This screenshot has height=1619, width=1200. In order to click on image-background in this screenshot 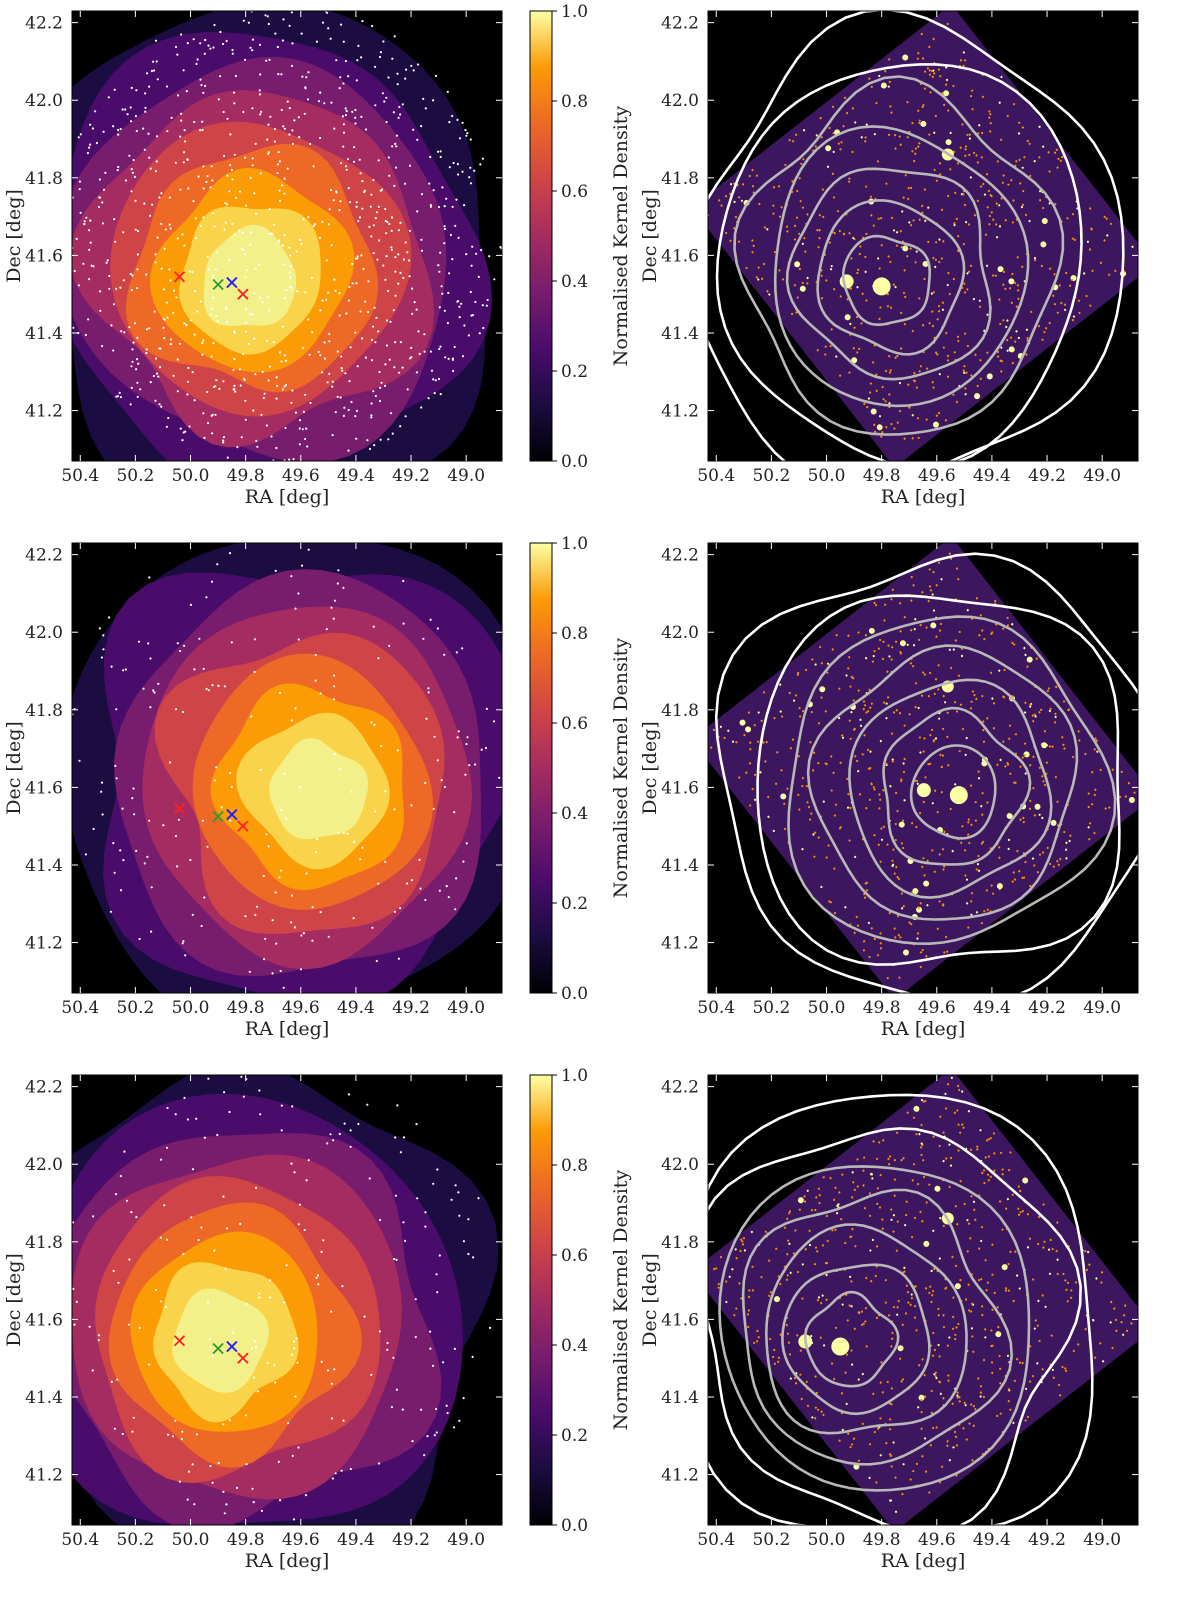, I will do `click(923, 1300)`.